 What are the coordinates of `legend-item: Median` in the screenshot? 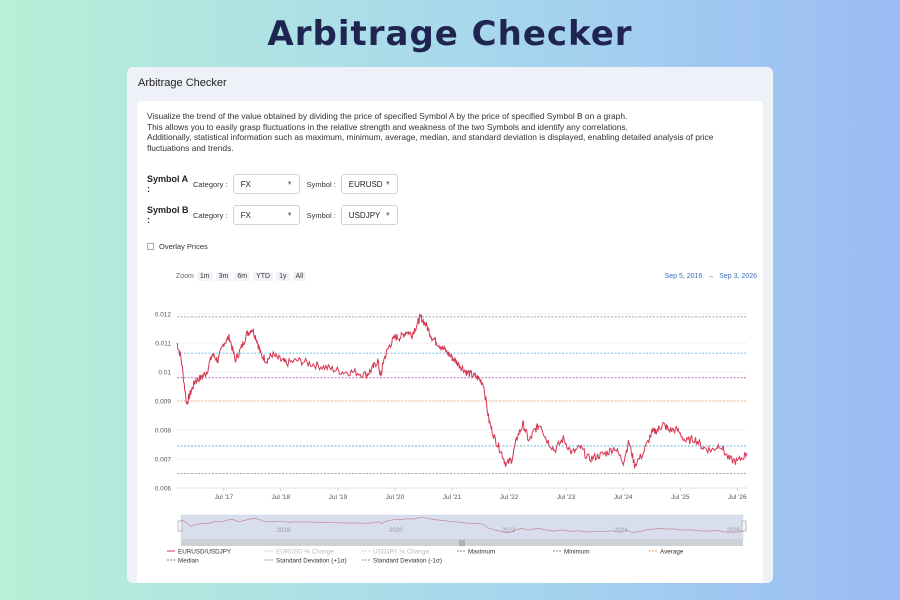 It's located at (188, 560).